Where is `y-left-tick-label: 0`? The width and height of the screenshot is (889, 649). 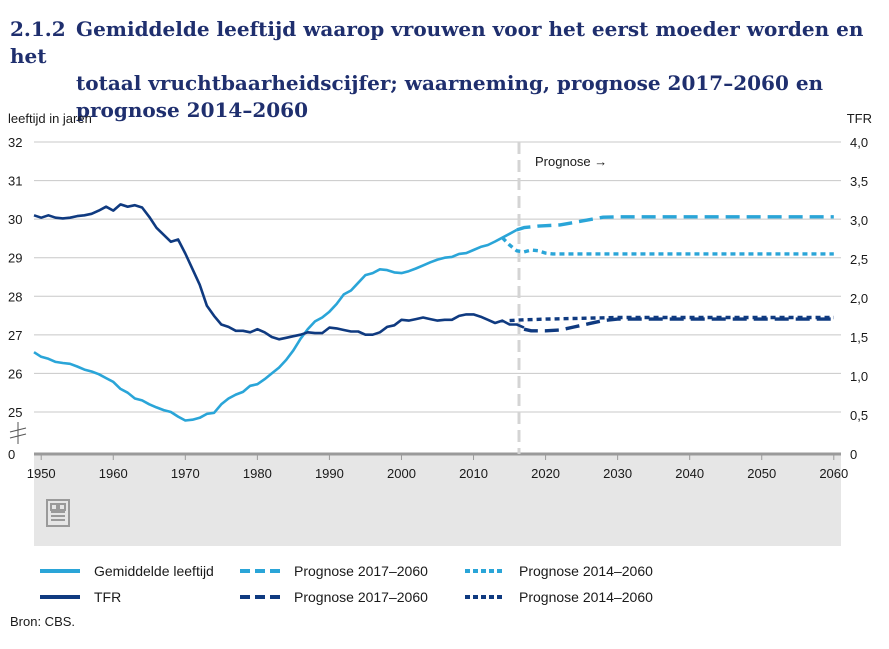 y-left-tick-label: 0 is located at coordinates (11, 454).